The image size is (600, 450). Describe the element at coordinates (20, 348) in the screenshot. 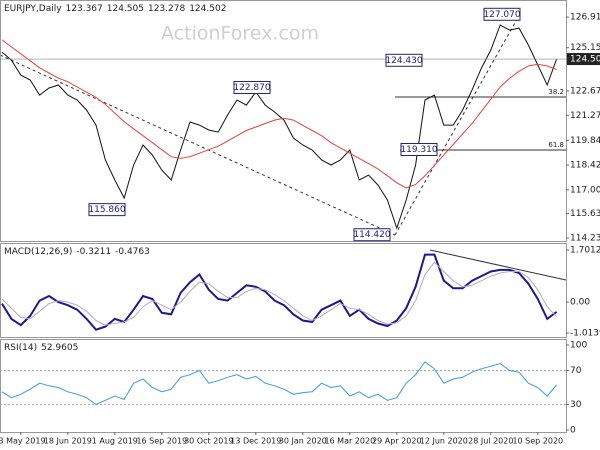

I see `header-value: RSI(14)` at that location.